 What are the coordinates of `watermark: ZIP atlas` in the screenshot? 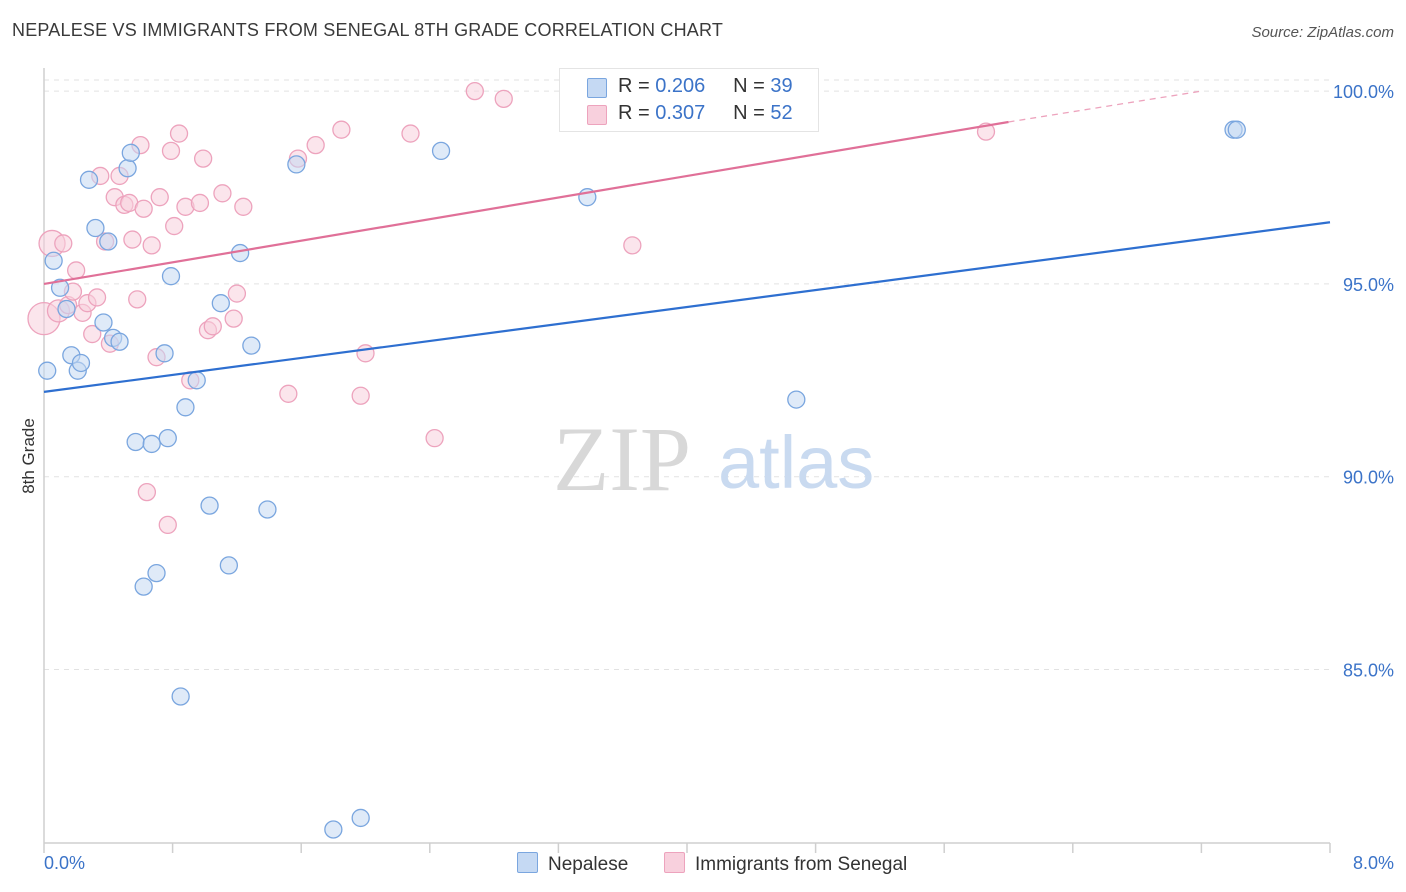 It's located at (713, 459).